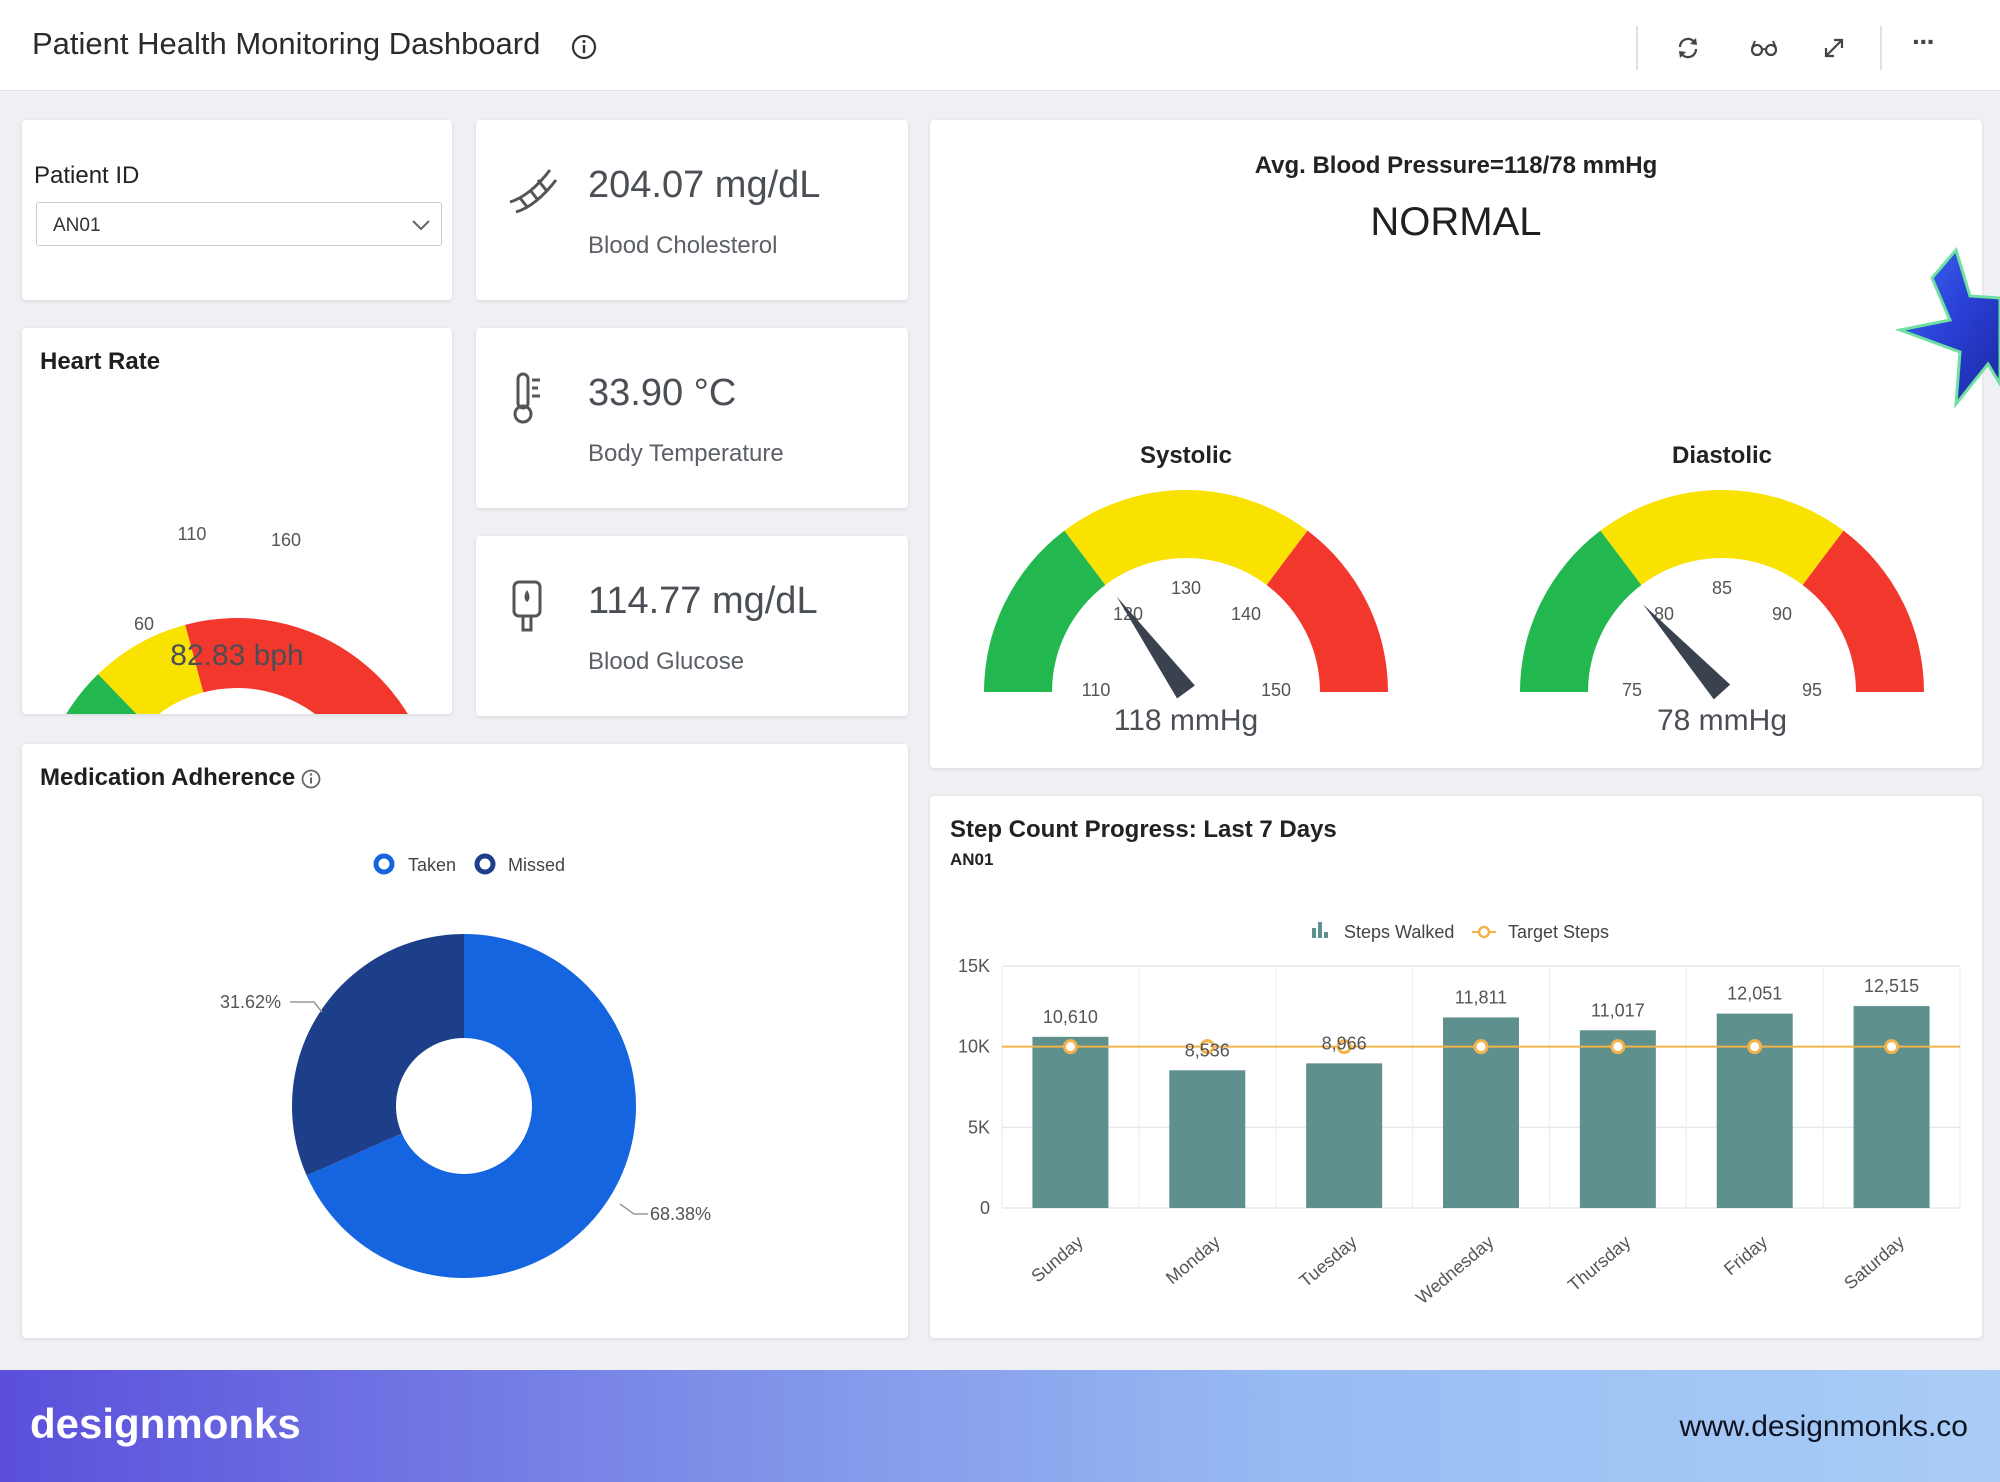 Image resolution: width=2000 pixels, height=1482 pixels. What do you see at coordinates (703, 601) in the screenshot?
I see `glucose-value: 114.77 mg/dL` at bounding box center [703, 601].